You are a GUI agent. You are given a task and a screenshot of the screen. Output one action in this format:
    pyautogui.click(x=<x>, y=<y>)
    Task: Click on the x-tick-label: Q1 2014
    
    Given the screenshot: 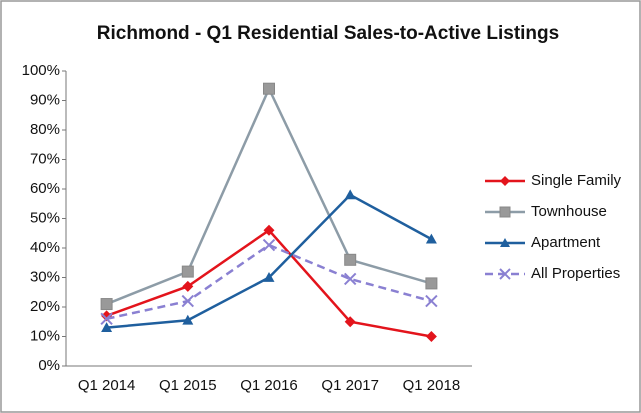 What is the action you would take?
    pyautogui.click(x=107, y=385)
    